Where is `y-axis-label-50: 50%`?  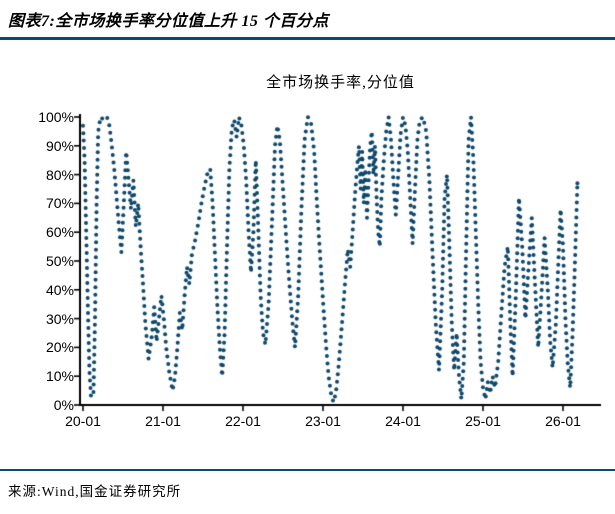 y-axis-label-50: 50% is located at coordinates (59, 261).